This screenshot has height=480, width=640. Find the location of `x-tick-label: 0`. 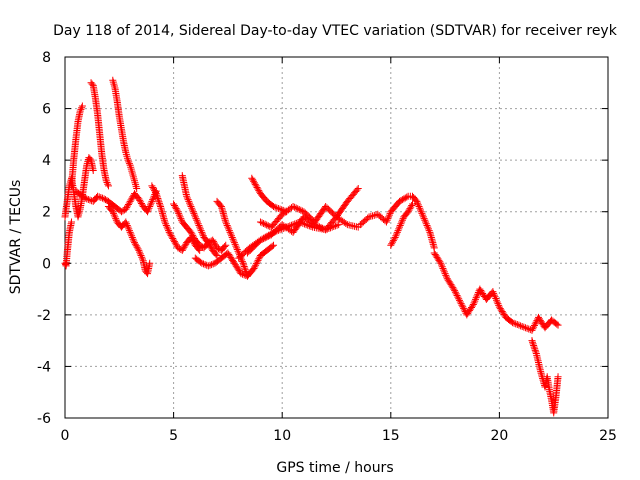

x-tick-label: 0 is located at coordinates (65, 436).